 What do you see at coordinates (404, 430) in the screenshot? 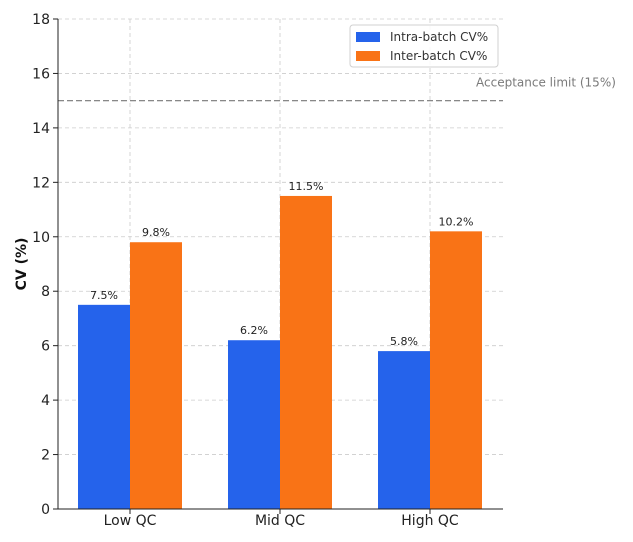
I see `bar-intra-high-qc` at bounding box center [404, 430].